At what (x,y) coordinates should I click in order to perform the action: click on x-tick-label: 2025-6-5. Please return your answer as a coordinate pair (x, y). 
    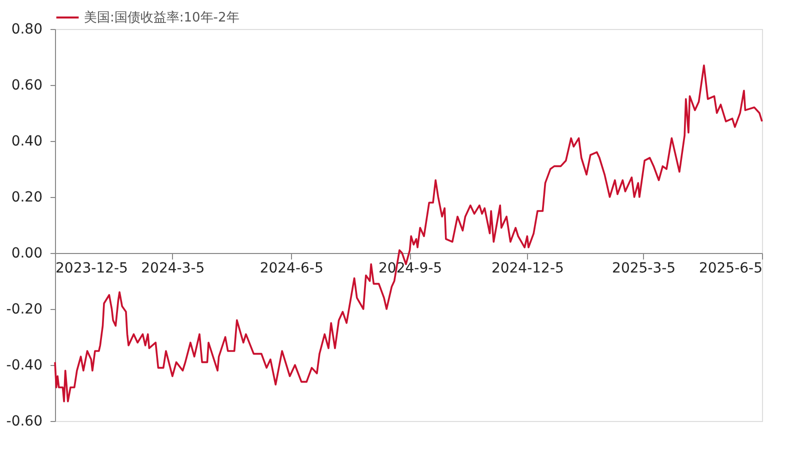
    Looking at the image, I should click on (730, 268).